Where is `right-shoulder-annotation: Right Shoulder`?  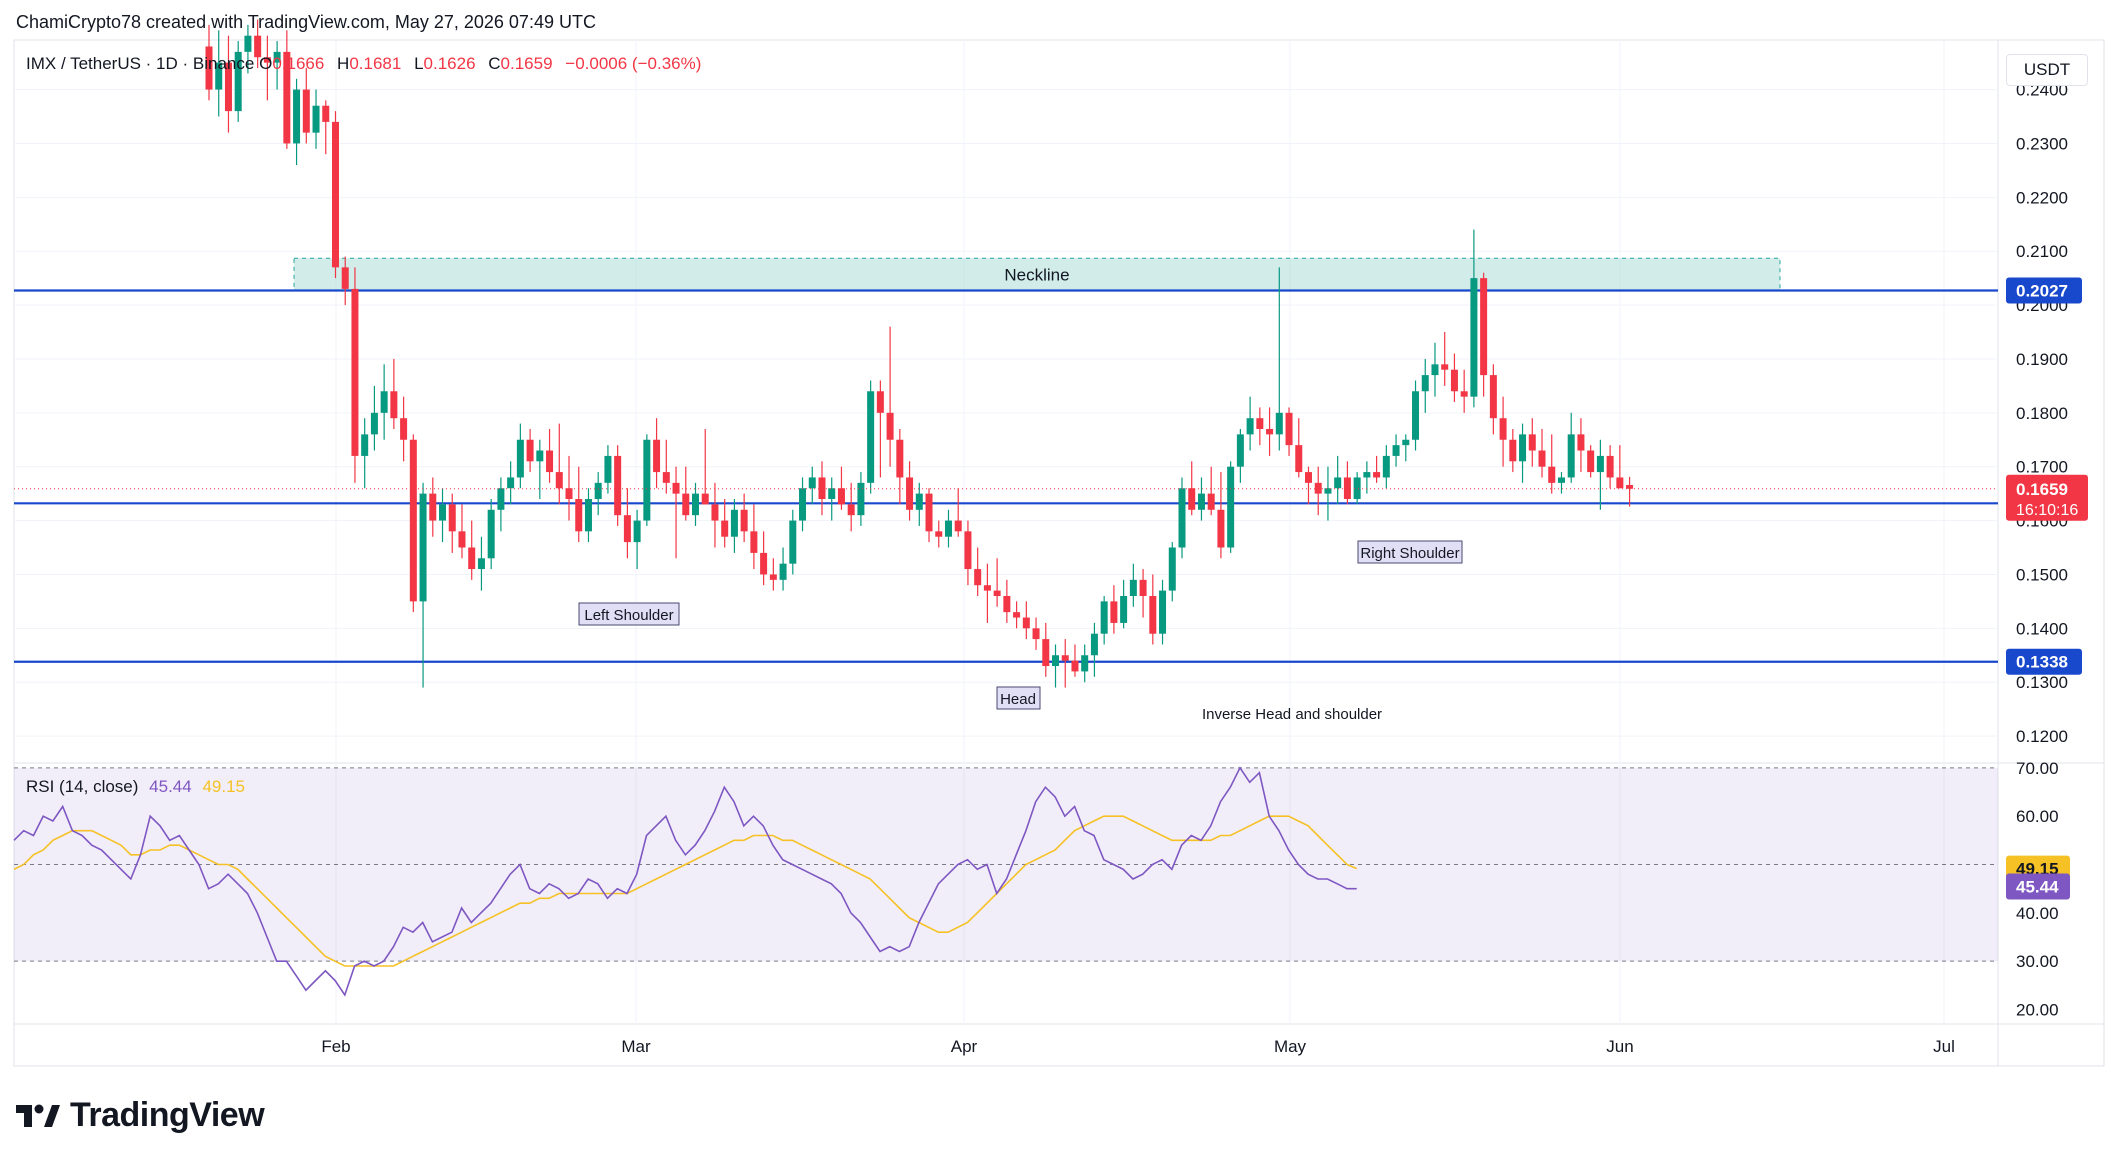 right-shoulder-annotation: Right Shoulder is located at coordinates (1410, 552).